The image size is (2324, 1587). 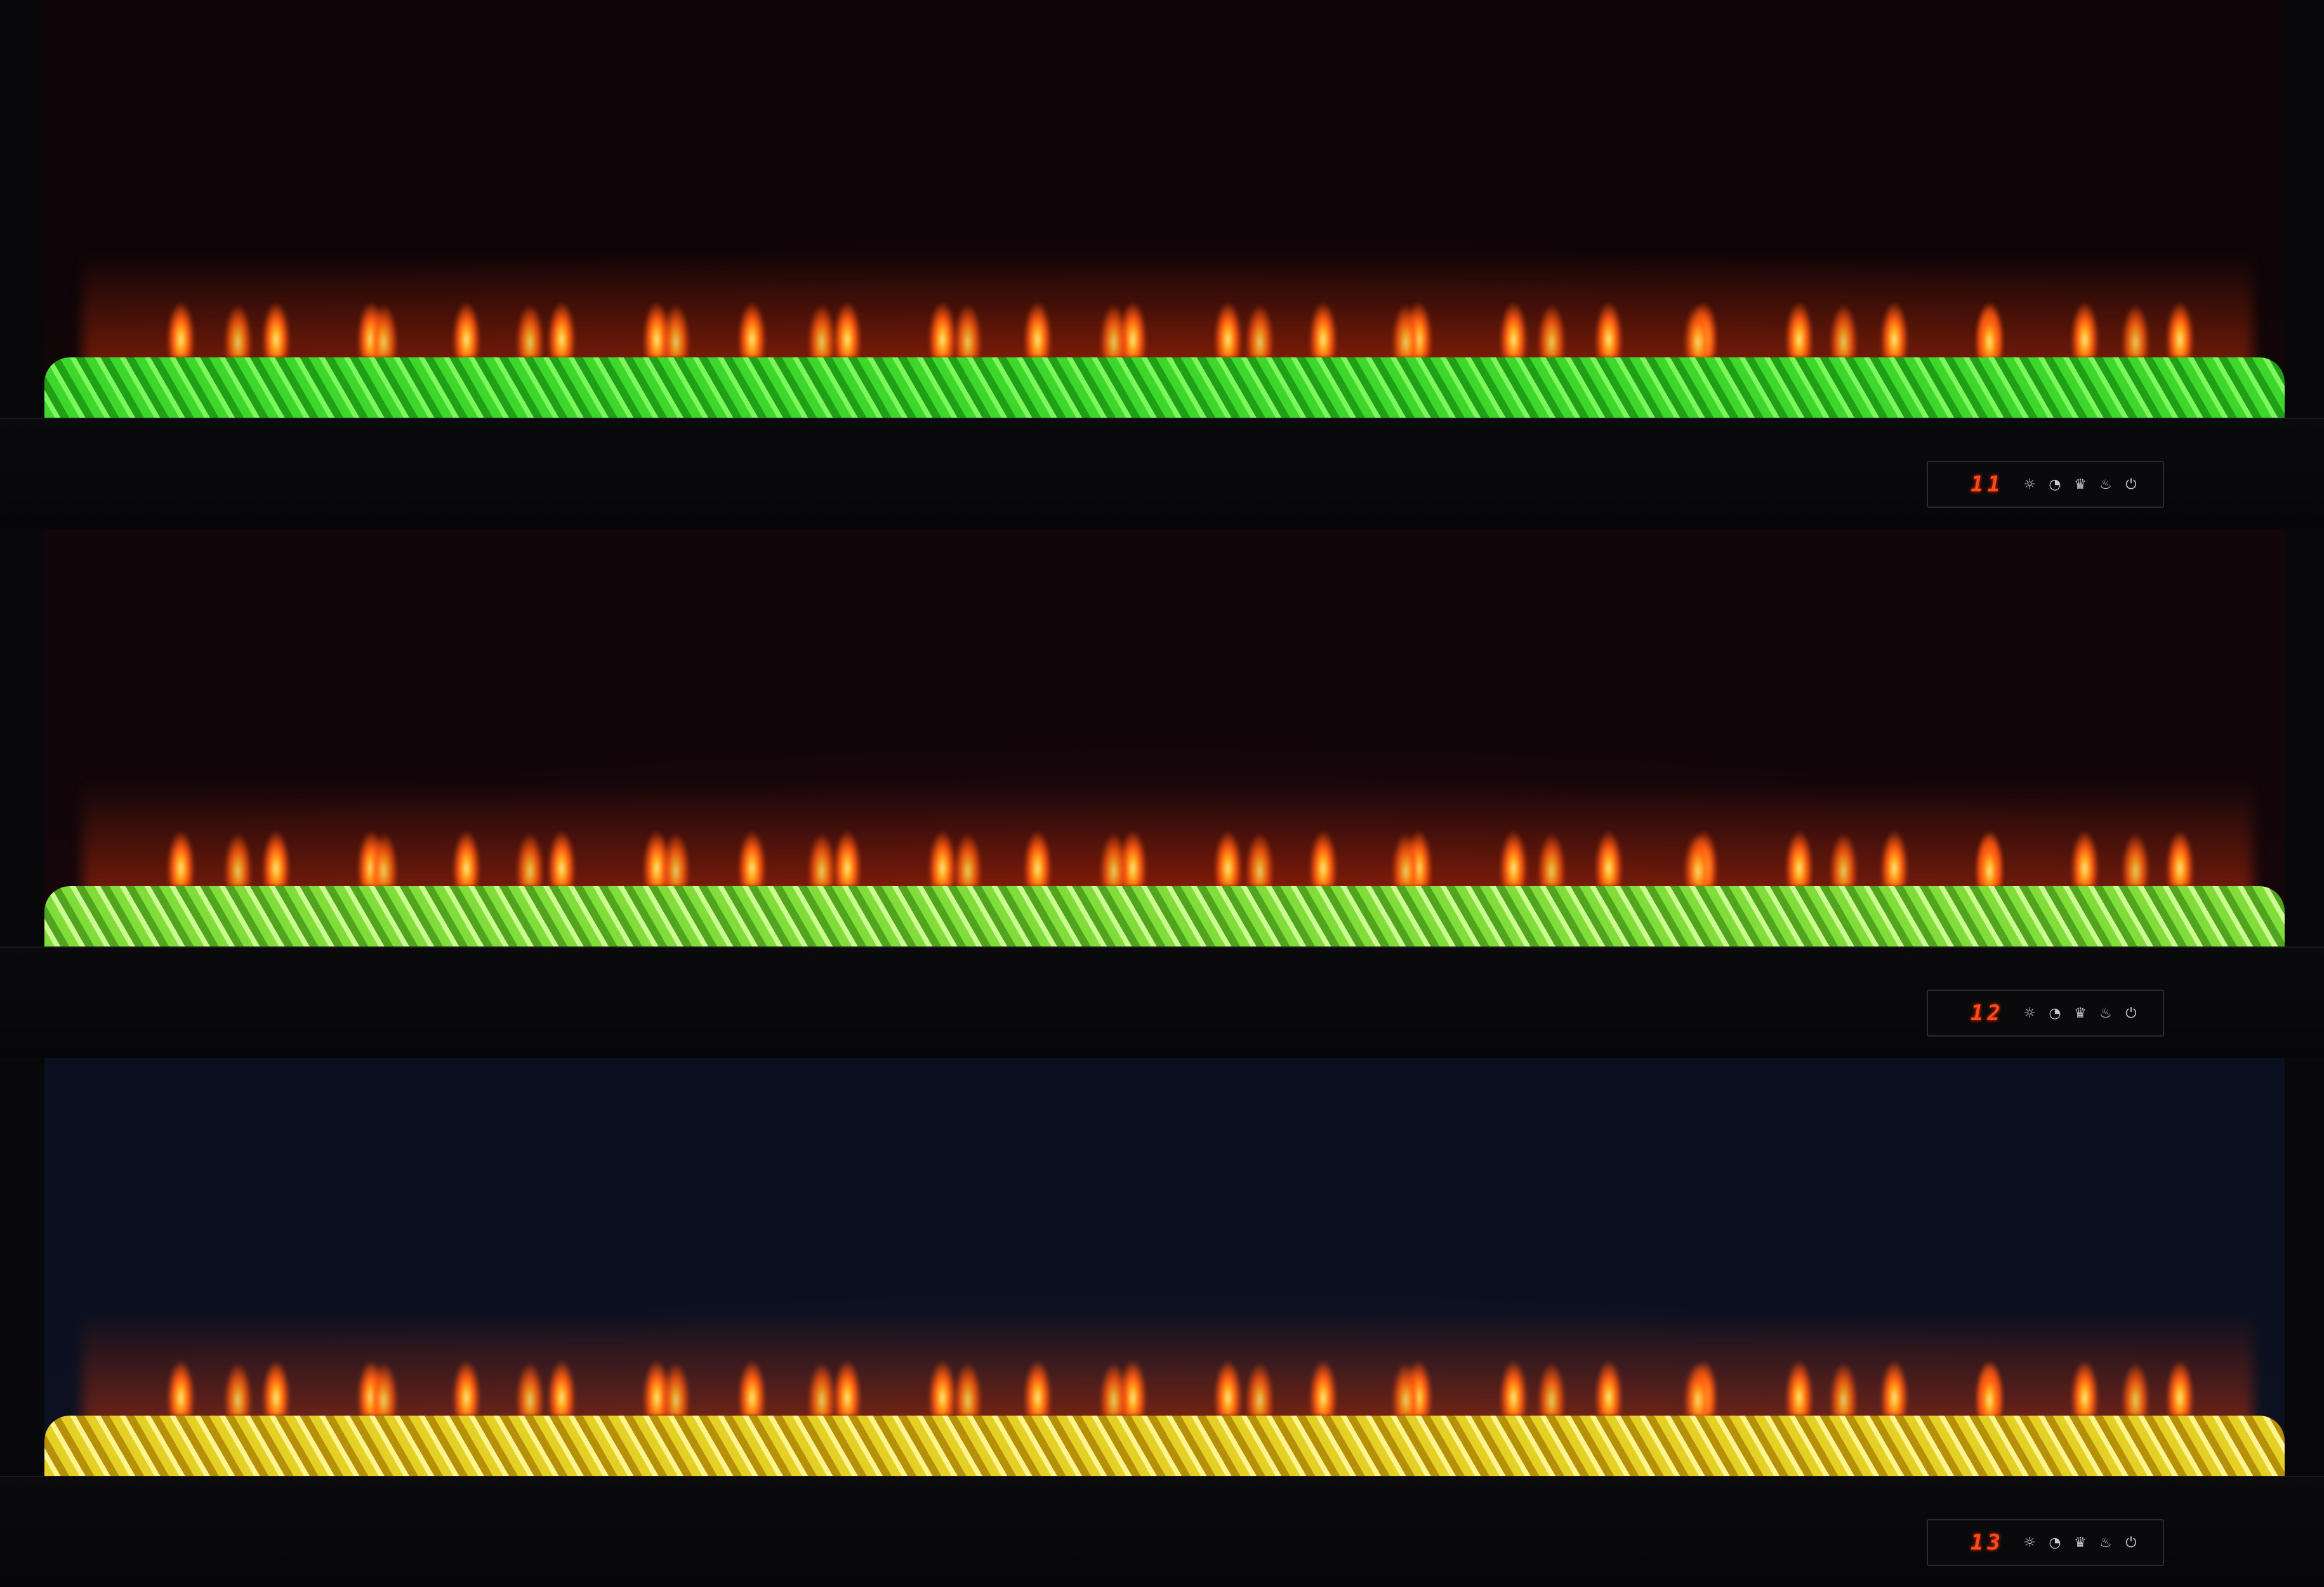 What do you see at coordinates (2046, 485) in the screenshot?
I see `control-panel: 11 ☼ ◔ ♛ ♨ ⏻` at bounding box center [2046, 485].